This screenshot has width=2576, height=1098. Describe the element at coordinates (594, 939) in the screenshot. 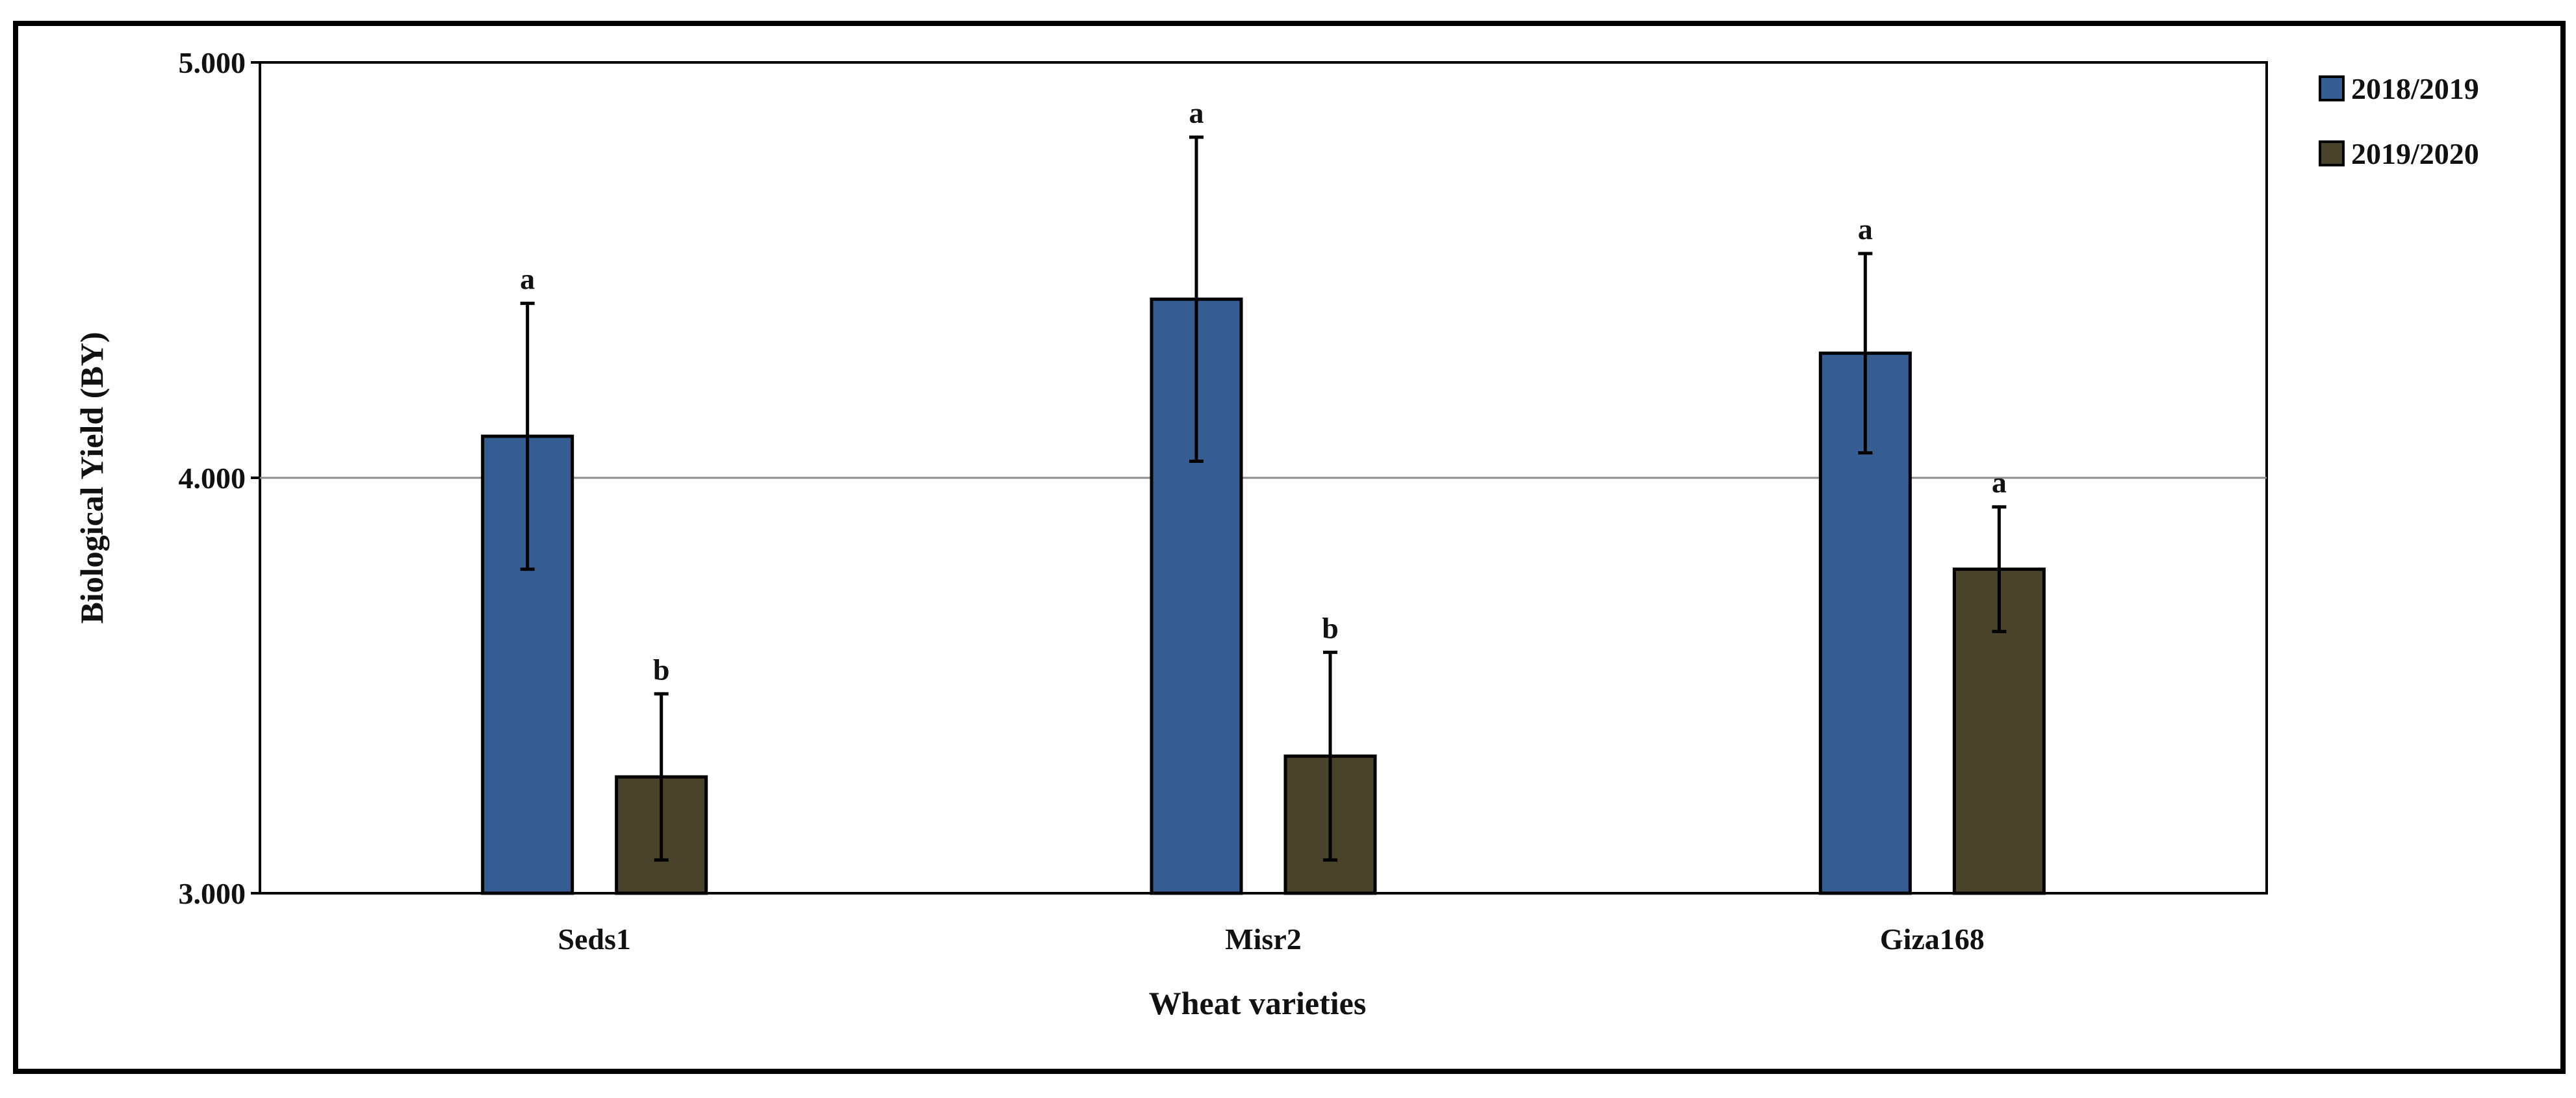

I see `x-tick-label: Seds1` at that location.